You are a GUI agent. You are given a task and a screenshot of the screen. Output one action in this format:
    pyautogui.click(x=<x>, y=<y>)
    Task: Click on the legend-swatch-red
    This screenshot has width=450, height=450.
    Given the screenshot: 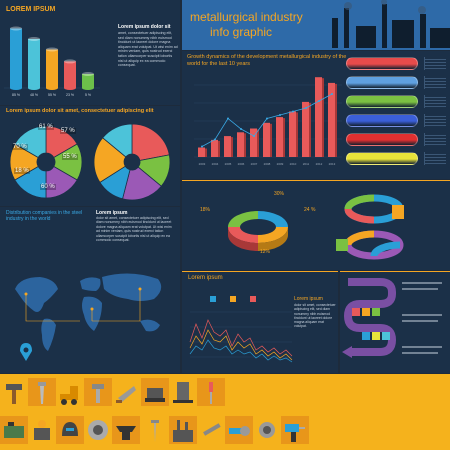 What is the action you would take?
    pyautogui.click(x=253, y=299)
    